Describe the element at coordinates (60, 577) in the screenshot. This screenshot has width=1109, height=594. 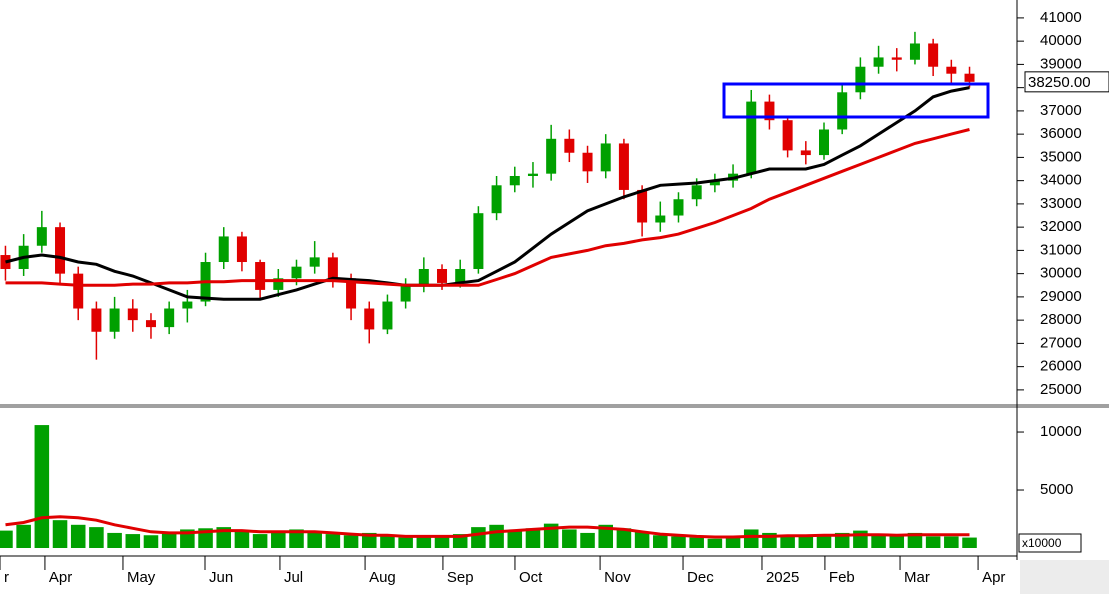
I see `x-tick-label: Apr` at that location.